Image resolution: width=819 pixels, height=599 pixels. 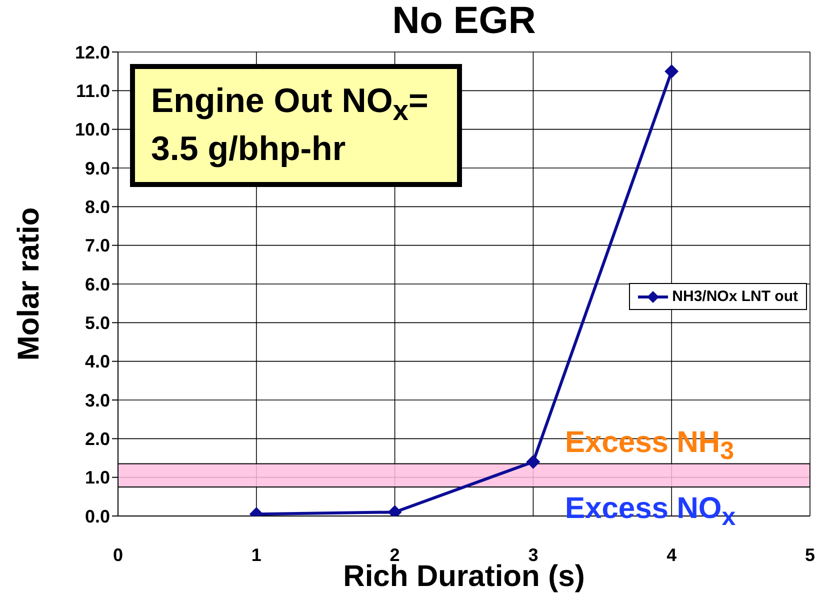 I want to click on y-tick-label: 5.0, so click(x=97, y=323).